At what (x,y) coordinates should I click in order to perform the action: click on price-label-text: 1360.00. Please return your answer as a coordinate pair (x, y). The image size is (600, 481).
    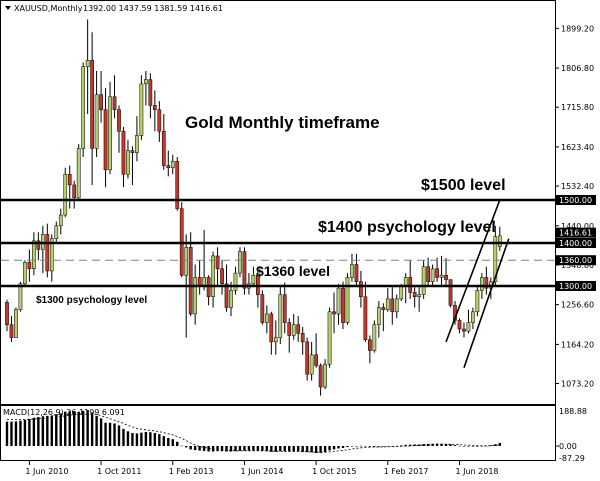
    Looking at the image, I should click on (575, 260).